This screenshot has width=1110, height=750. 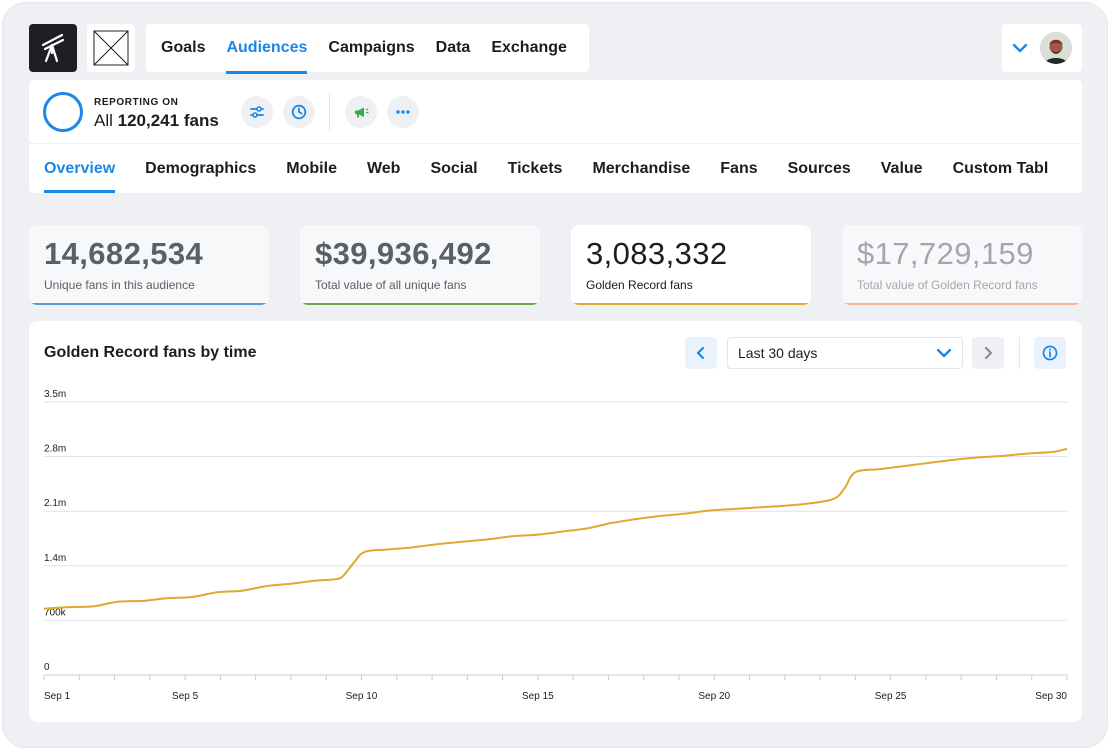 I want to click on sliders-icon, so click(x=257, y=112).